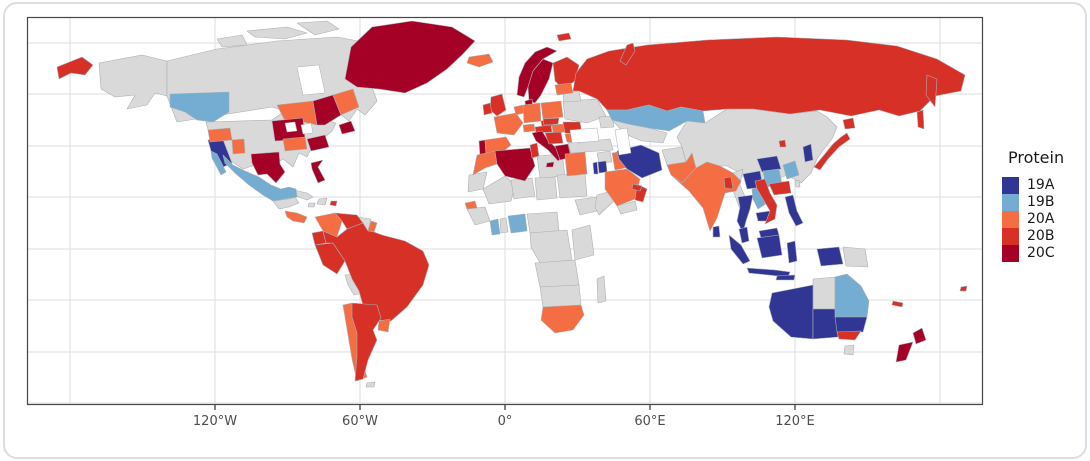 The width and height of the screenshot is (1090, 461). I want to click on region-puerto-rico, so click(333, 203).